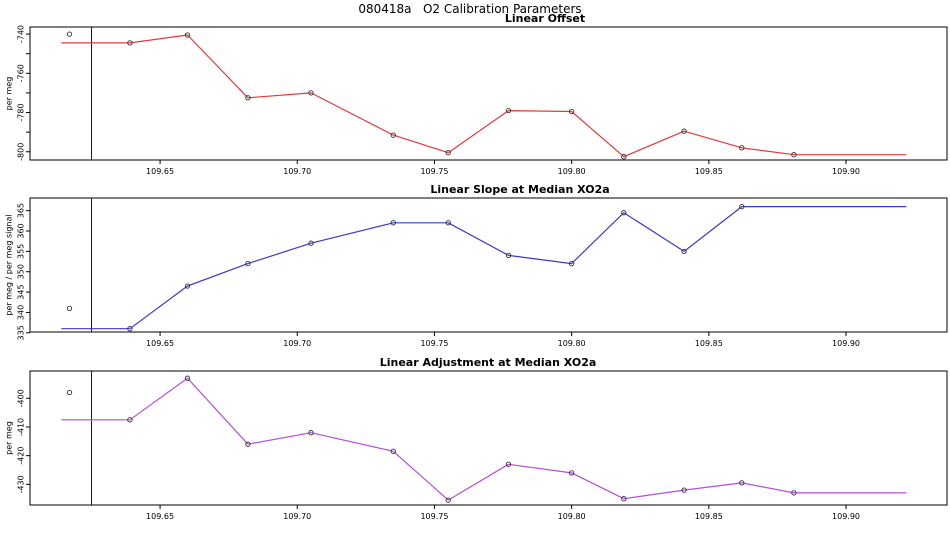 Image resolution: width=950 pixels, height=550 pixels. What do you see at coordinates (21, 152) in the screenshot?
I see `y-tick-label: -800` at bounding box center [21, 152].